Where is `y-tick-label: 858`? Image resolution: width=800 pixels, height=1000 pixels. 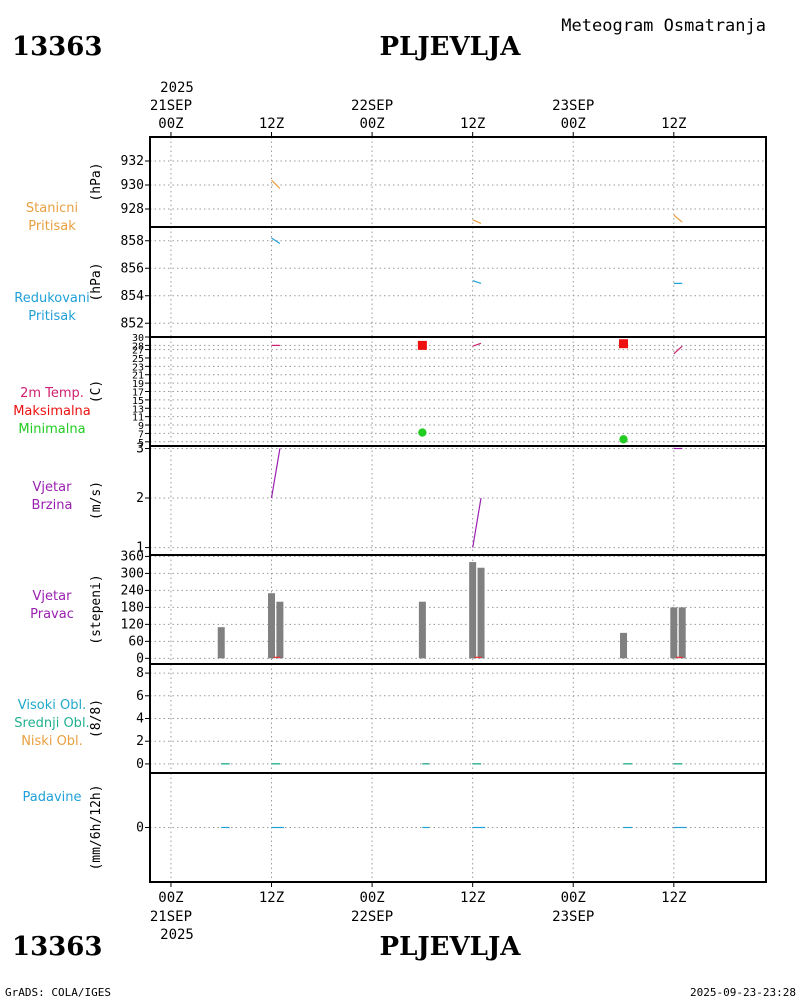
y-tick-label: 858 is located at coordinates (132, 241).